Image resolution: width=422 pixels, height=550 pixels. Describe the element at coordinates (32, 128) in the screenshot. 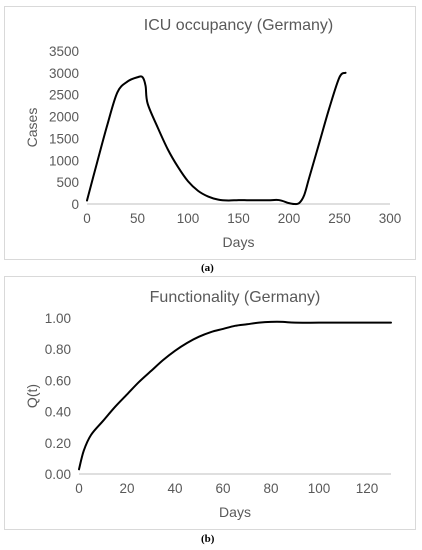

I see `y-axis-title: Cases` at that location.